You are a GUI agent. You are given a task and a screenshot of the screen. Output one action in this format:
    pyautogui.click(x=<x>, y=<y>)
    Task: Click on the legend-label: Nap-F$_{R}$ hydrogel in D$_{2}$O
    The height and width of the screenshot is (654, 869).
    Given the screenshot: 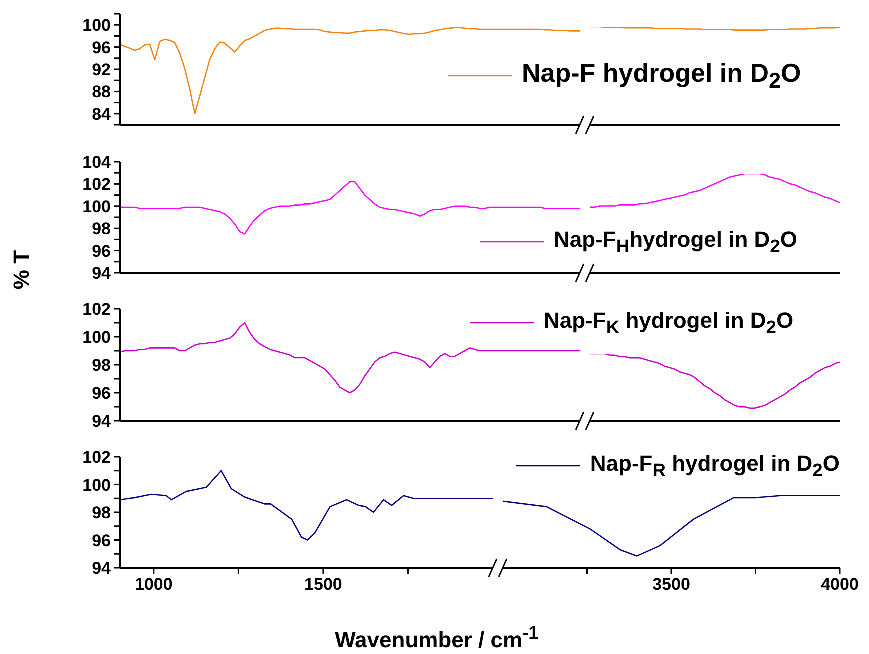 What is the action you would take?
    pyautogui.click(x=715, y=466)
    